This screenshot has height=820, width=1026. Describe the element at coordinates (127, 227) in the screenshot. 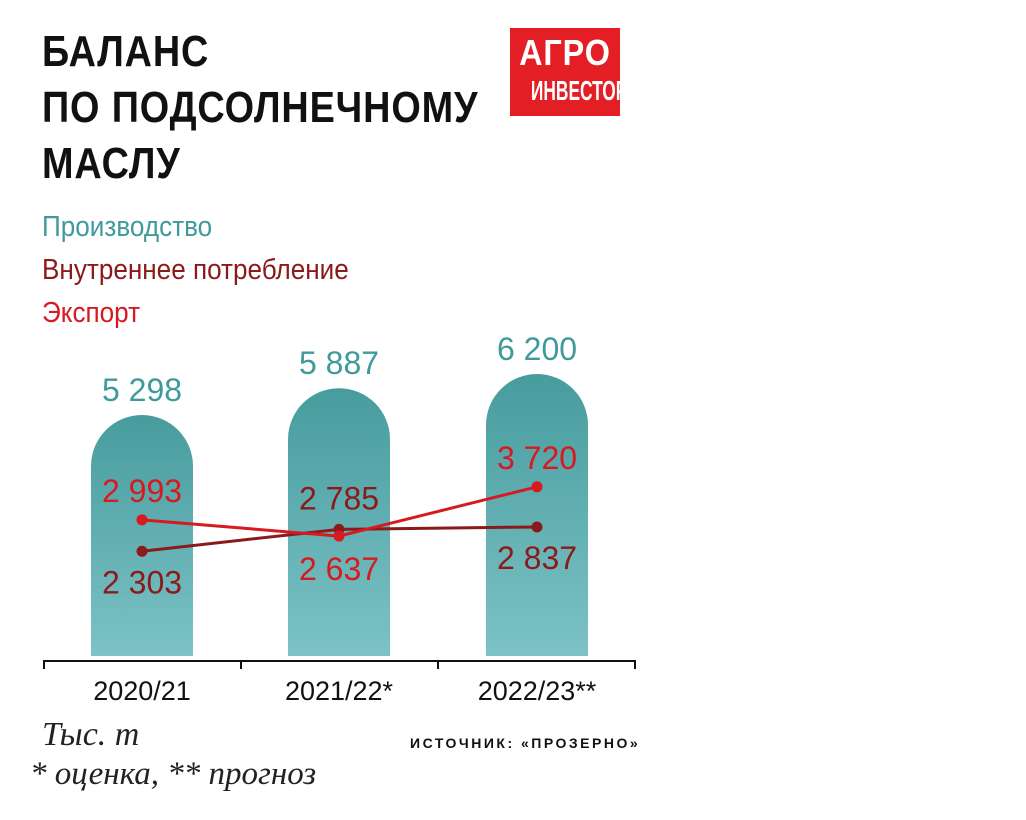

I see `legend-entry-production: Производство` at that location.